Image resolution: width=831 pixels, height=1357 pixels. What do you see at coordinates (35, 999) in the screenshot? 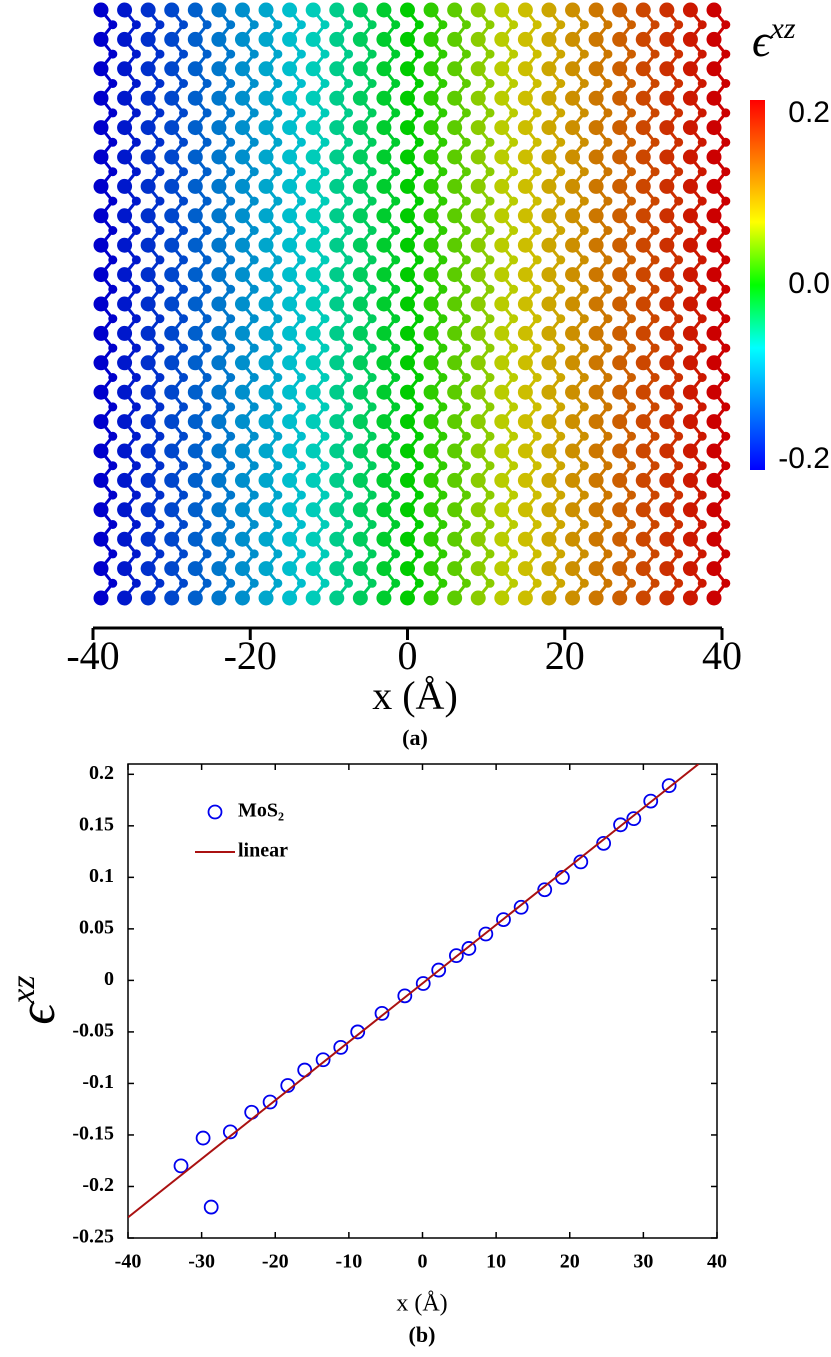
I see `y-axis-label: ϵxz` at bounding box center [35, 999].